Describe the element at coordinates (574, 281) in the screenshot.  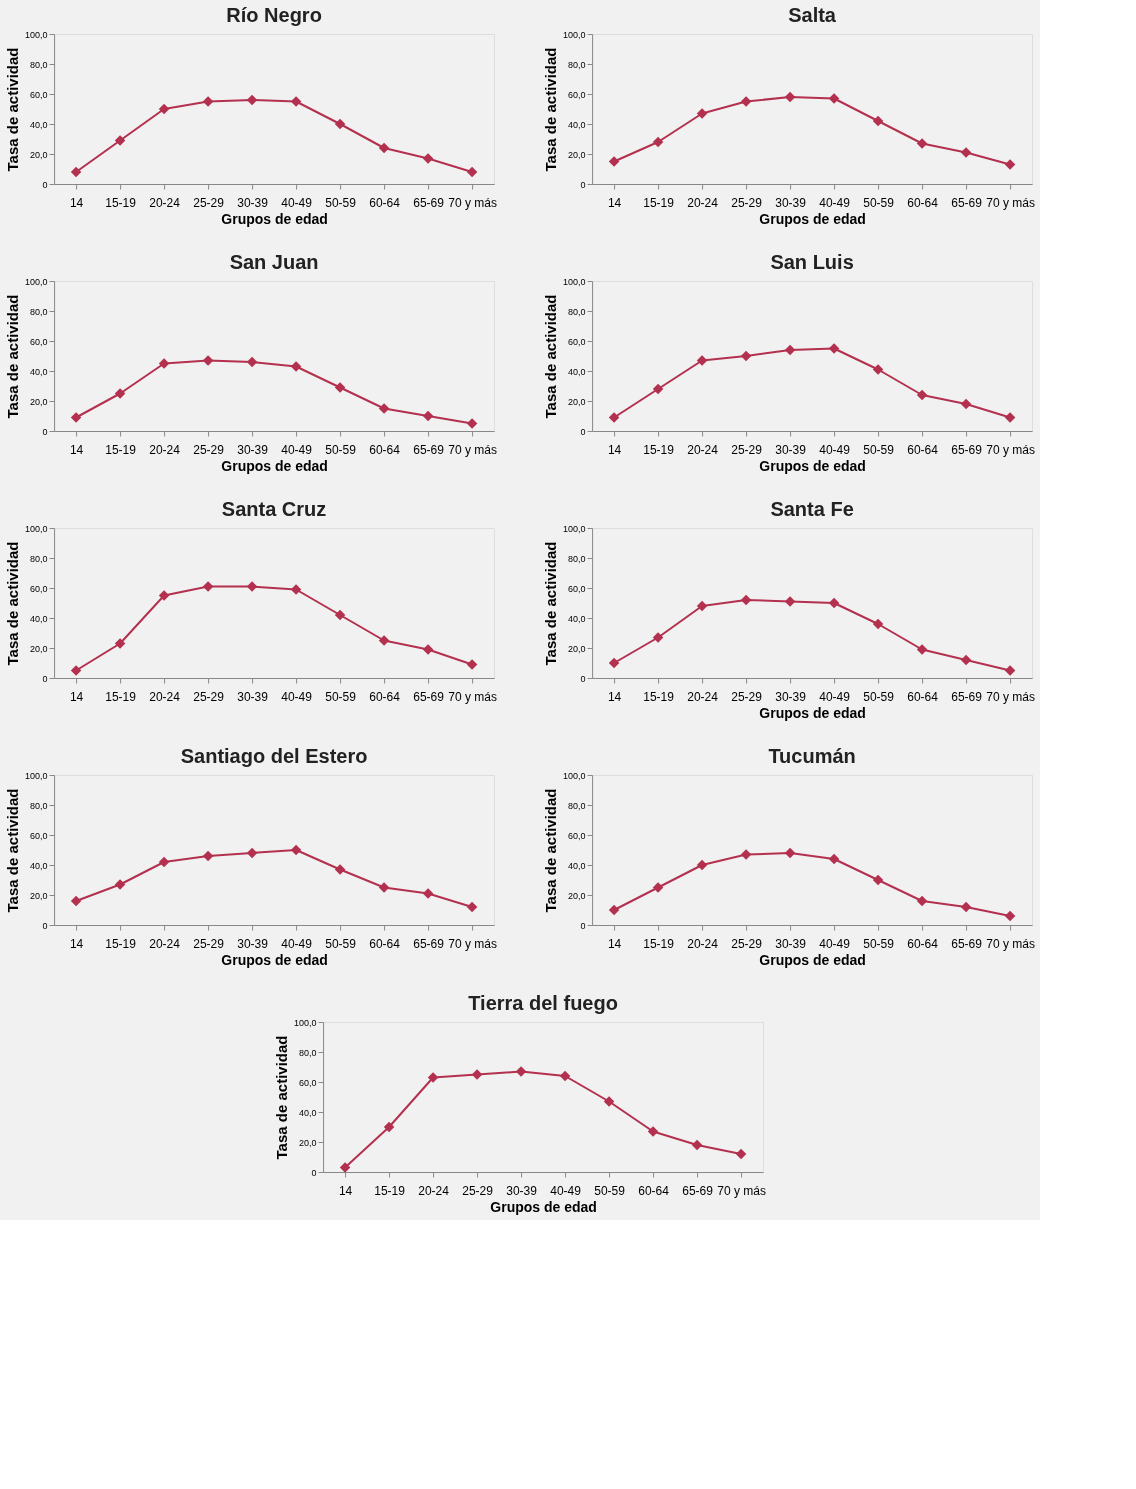
I see `y-tick-label: 100,0` at that location.